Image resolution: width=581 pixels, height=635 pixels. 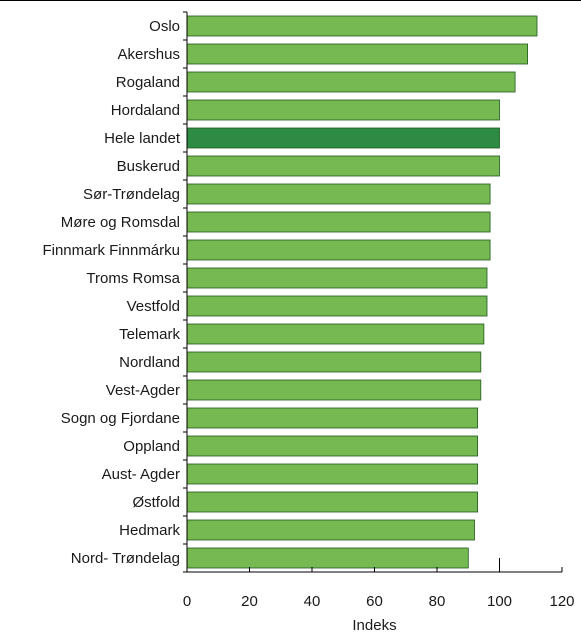 I want to click on category-label: Møre og Romsdal, so click(x=120, y=222).